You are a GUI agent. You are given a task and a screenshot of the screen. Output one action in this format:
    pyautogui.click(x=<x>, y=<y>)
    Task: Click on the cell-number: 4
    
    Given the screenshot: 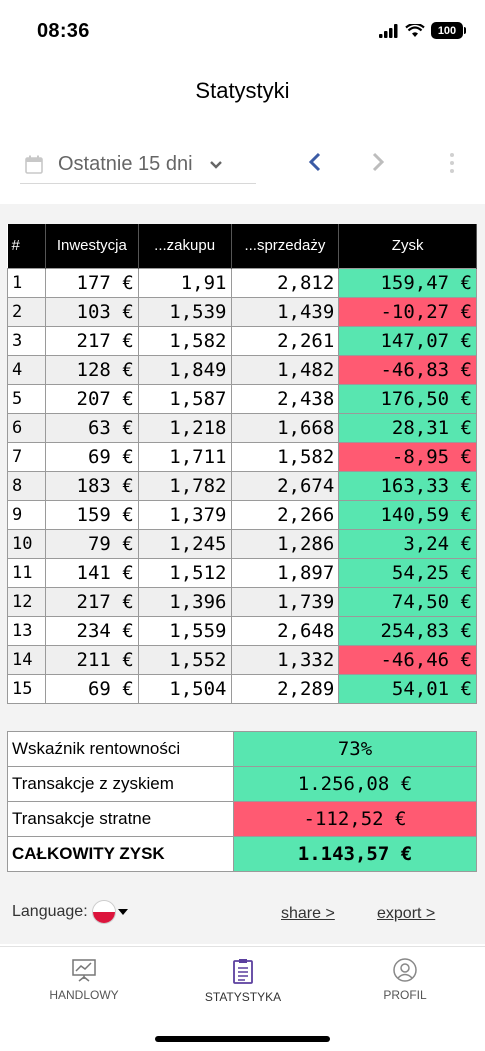 What is the action you would take?
    pyautogui.click(x=26, y=369)
    